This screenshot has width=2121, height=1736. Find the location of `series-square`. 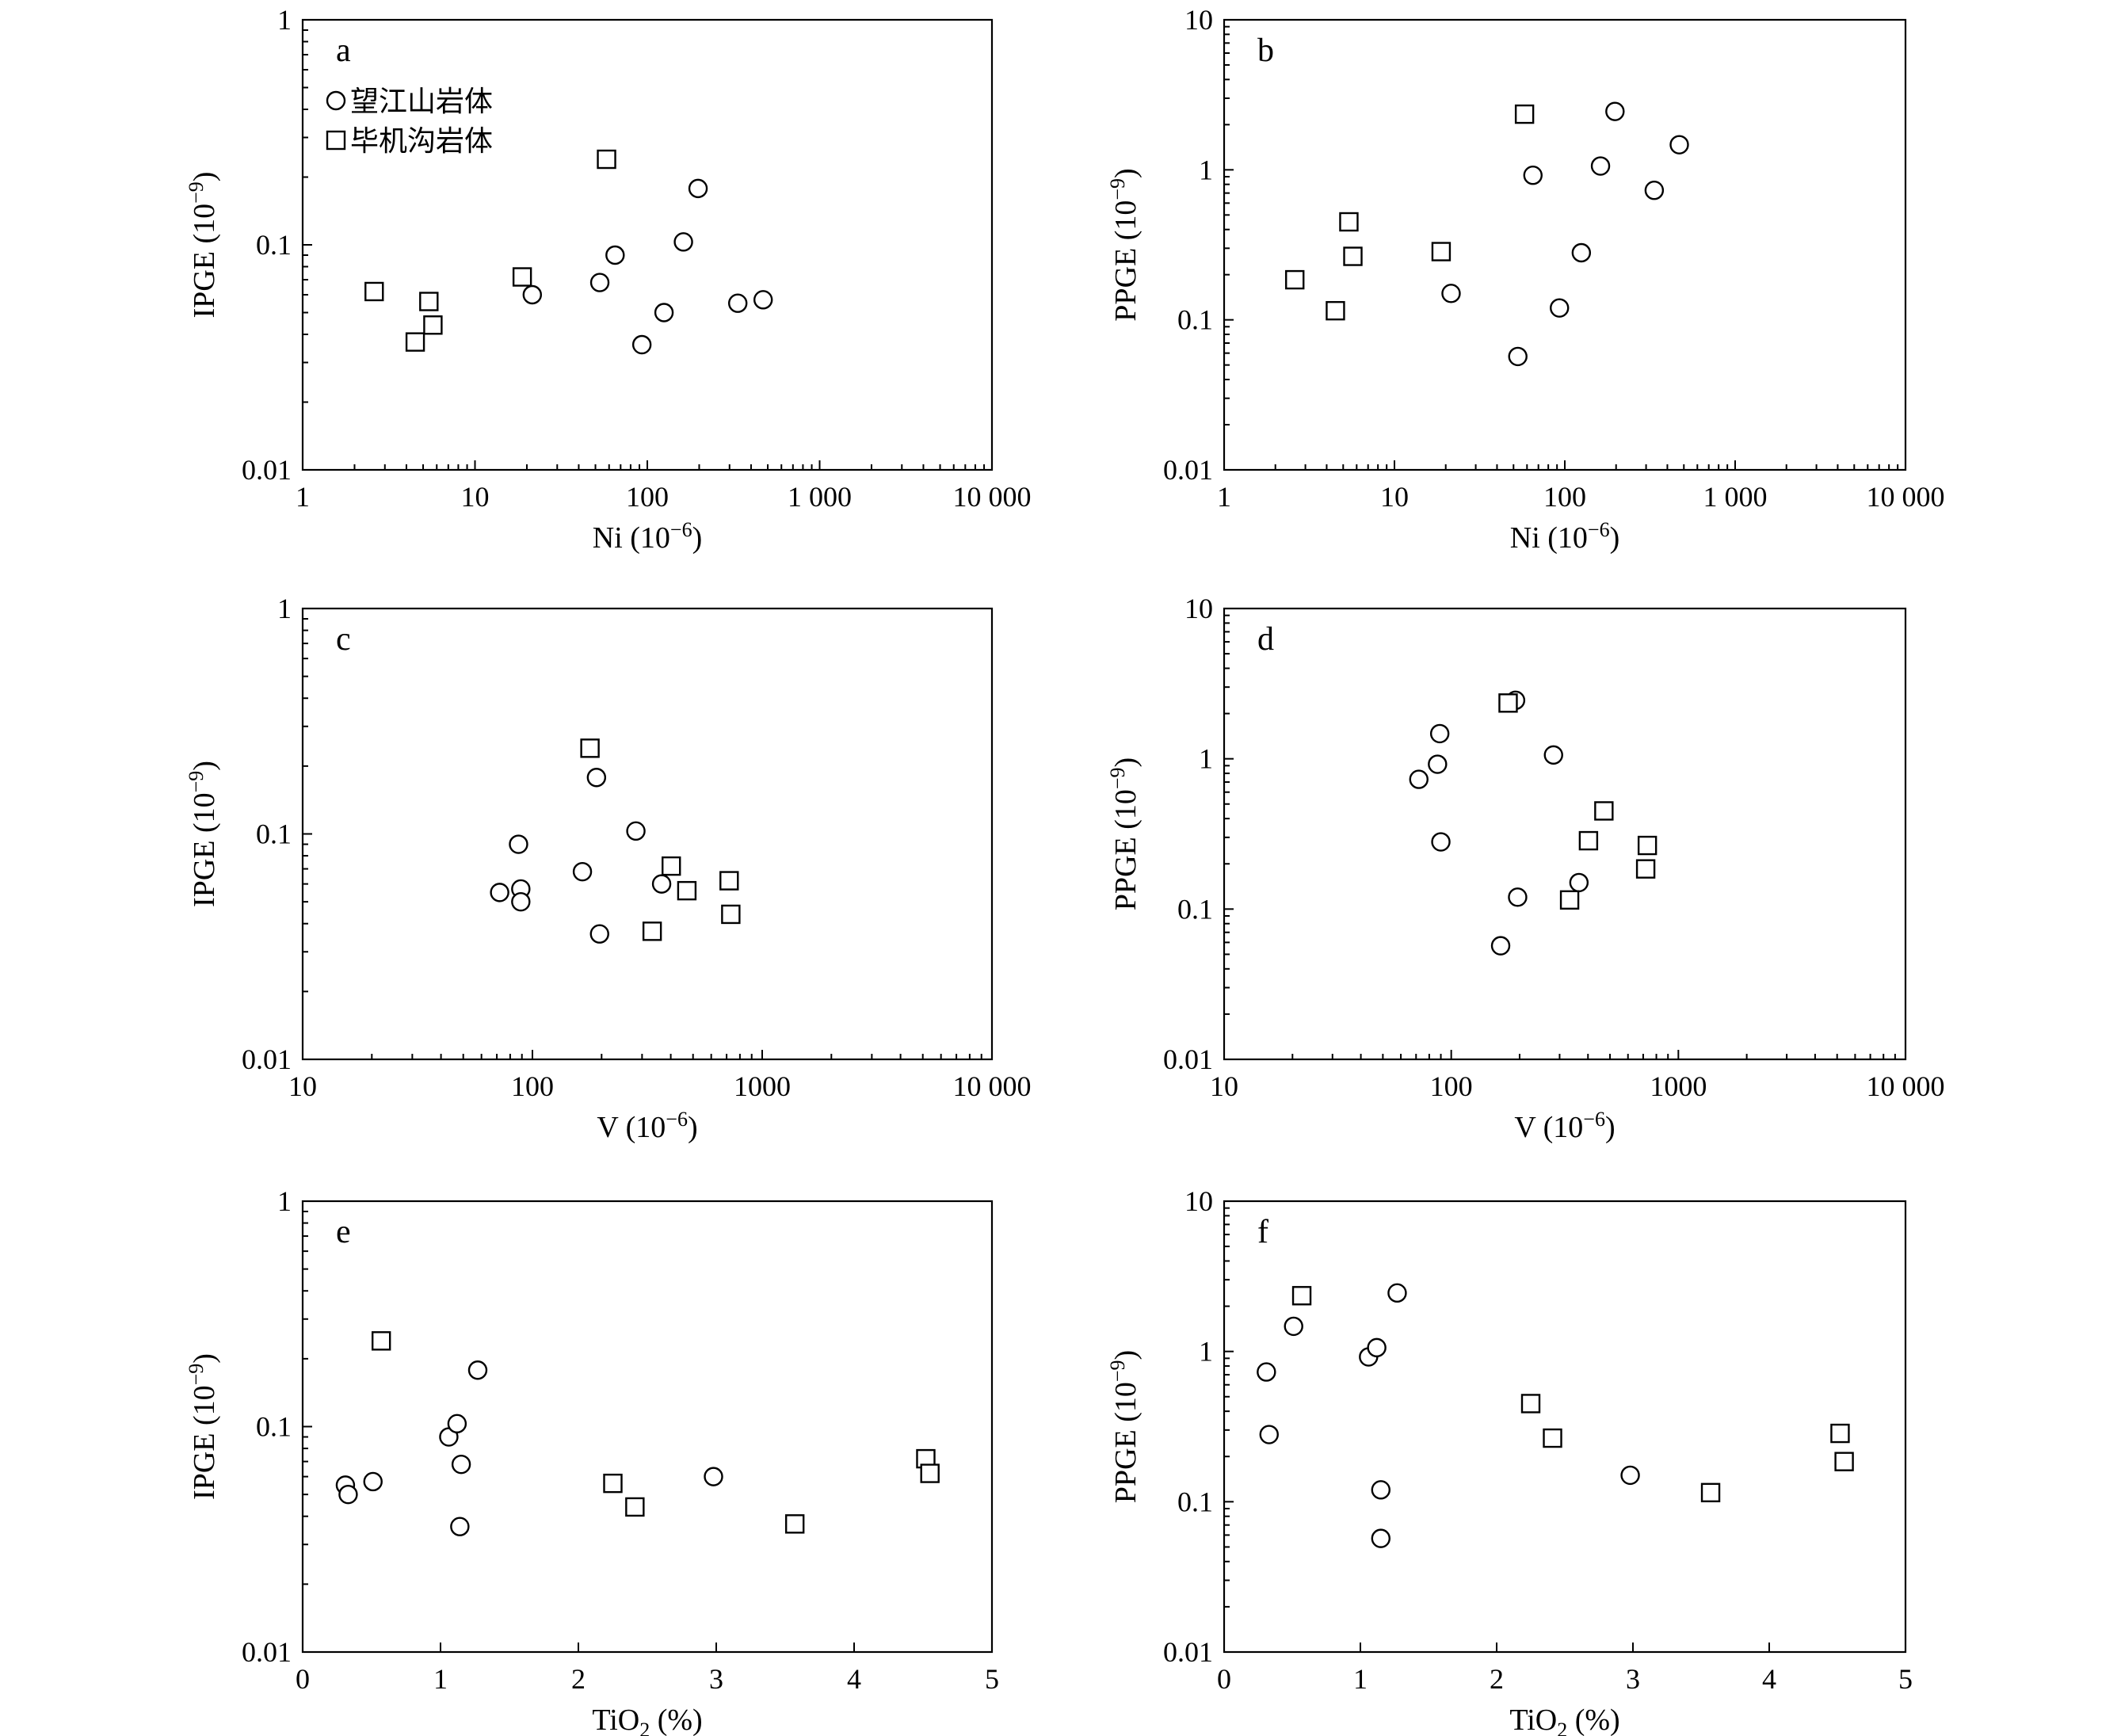

series-square is located at coordinates (660, 839).